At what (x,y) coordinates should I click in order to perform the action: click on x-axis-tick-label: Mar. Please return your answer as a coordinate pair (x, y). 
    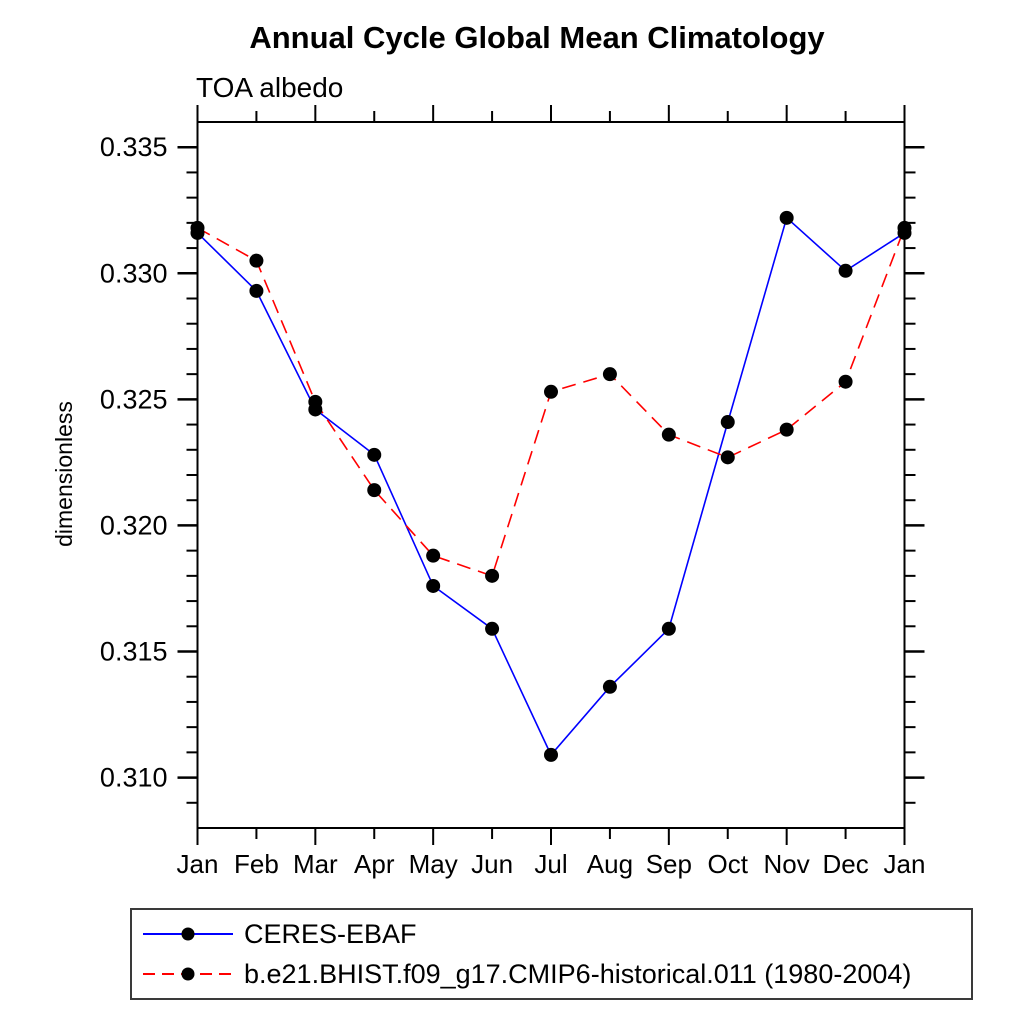
    Looking at the image, I should click on (315, 864).